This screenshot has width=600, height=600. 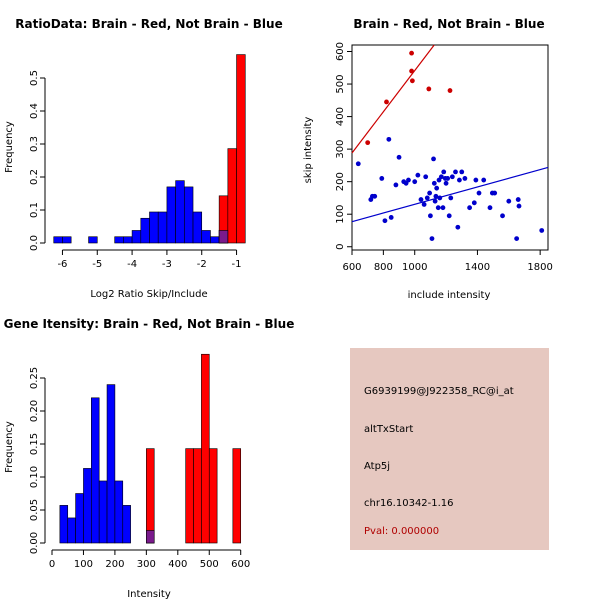 What do you see at coordinates (167, 264) in the screenshot?
I see `ratio-x-tick-label: -3` at bounding box center [167, 264].